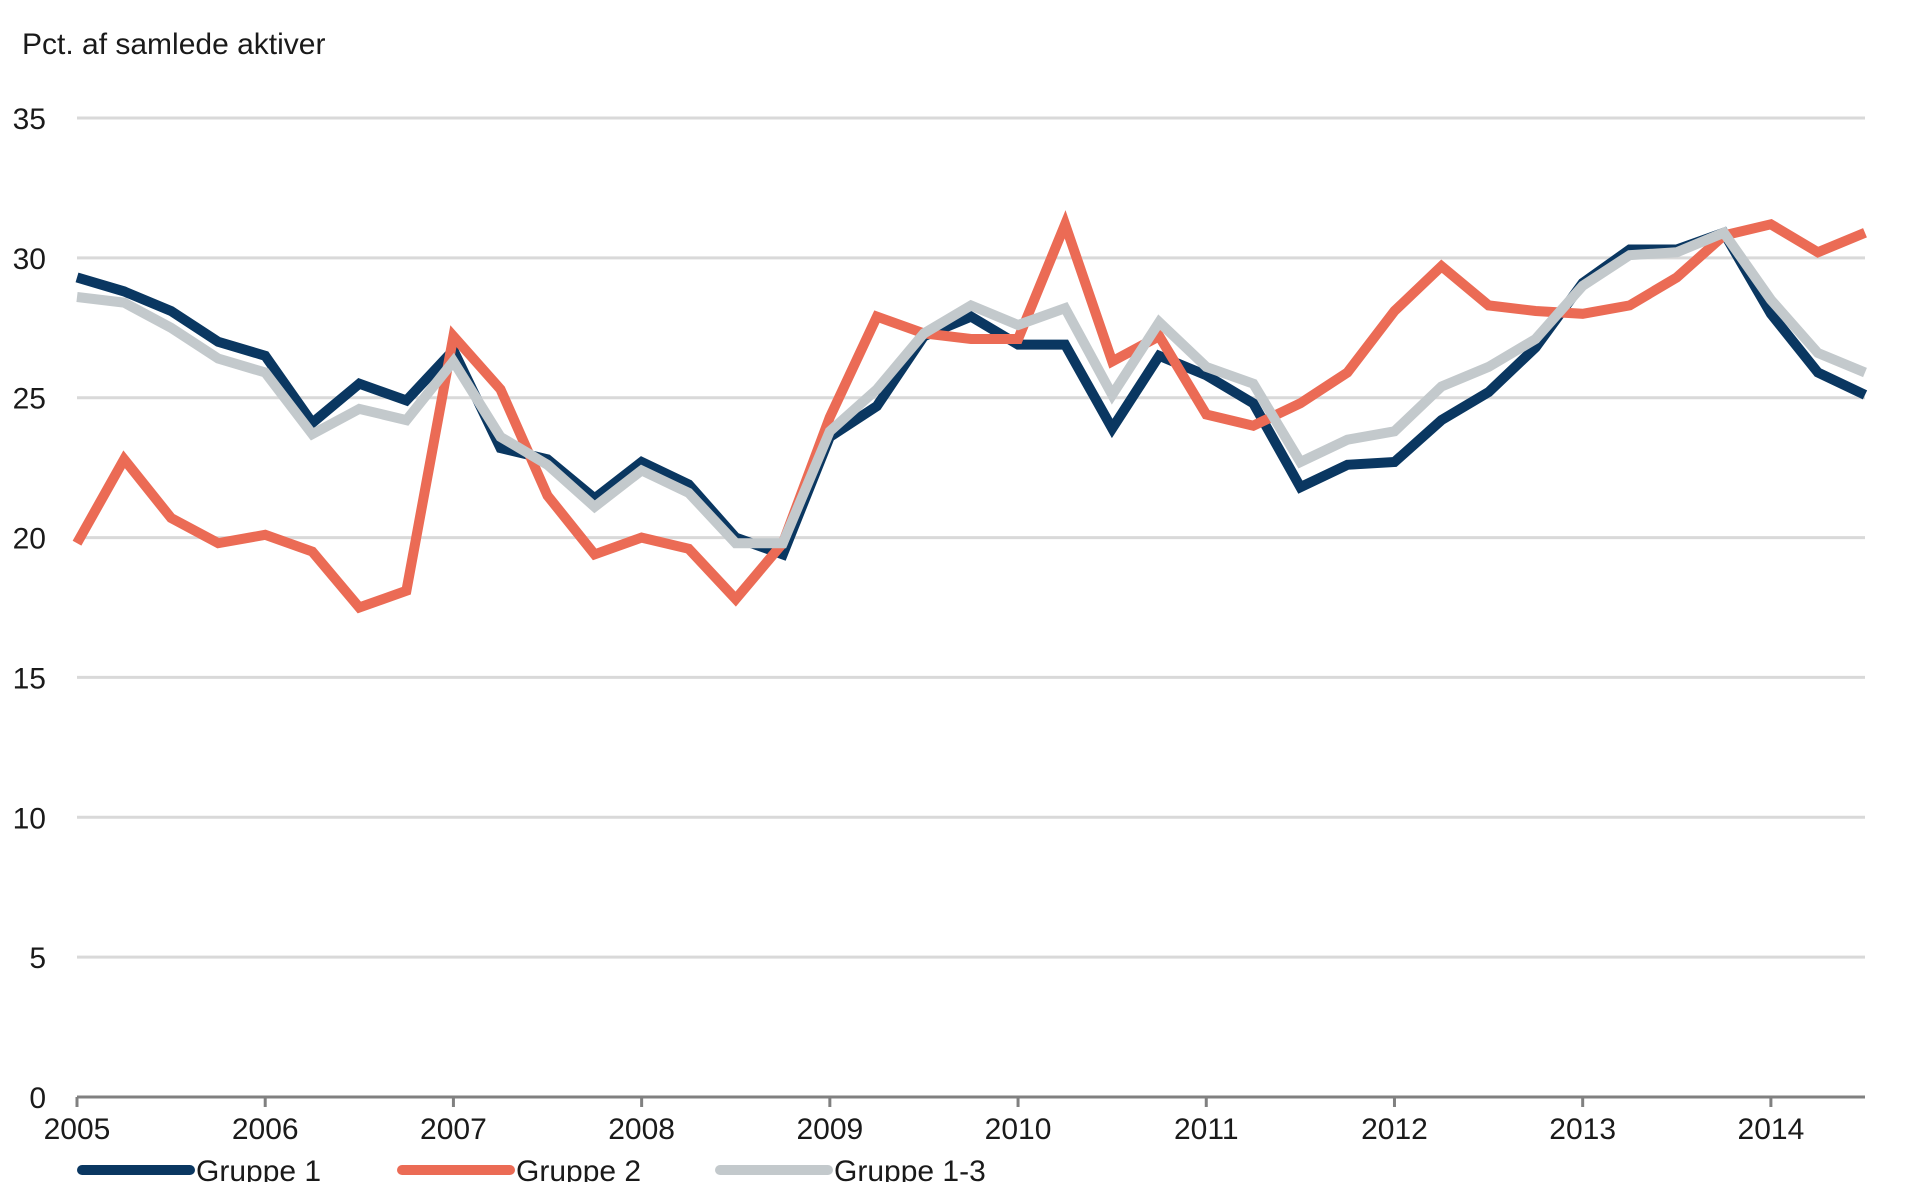  I want to click on y-tick-label: 20, so click(29, 539).